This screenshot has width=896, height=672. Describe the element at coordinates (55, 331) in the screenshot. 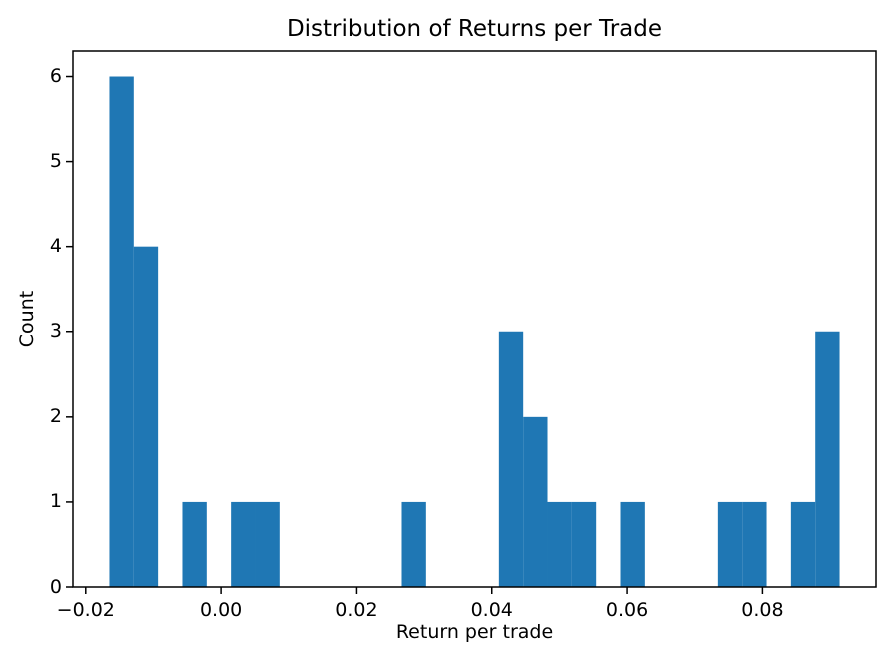

I see `y-tick-label: 3` at that location.